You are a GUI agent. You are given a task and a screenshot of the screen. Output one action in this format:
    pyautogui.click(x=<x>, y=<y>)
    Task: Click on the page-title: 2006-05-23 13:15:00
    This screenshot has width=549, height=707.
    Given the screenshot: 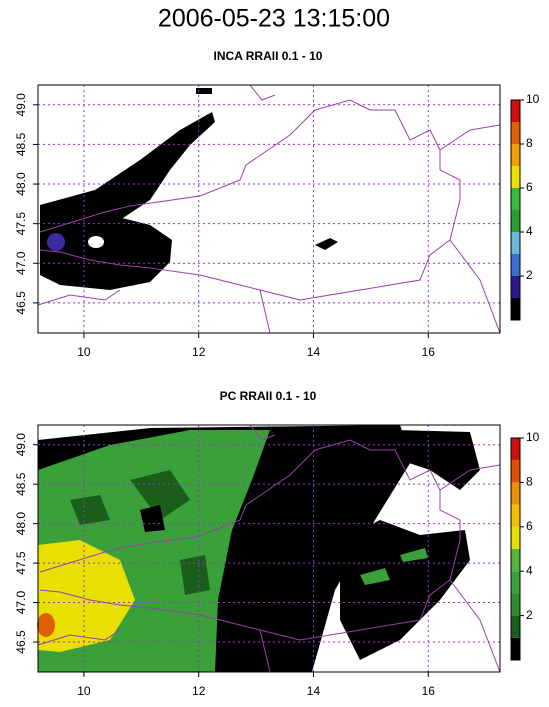 What is the action you would take?
    pyautogui.click(x=274, y=19)
    